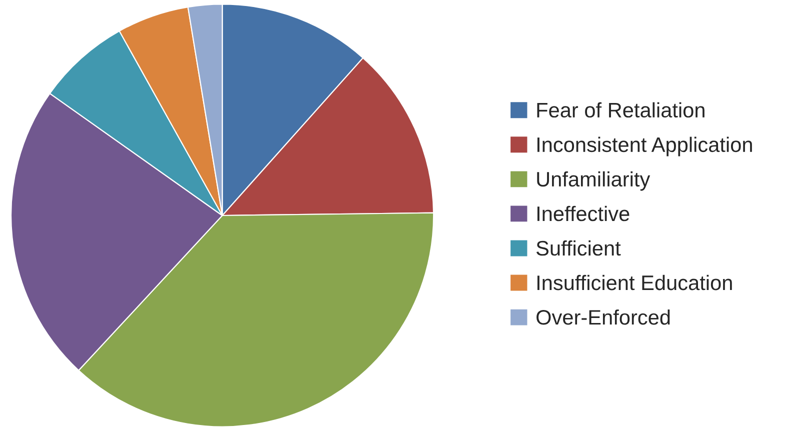  I want to click on legend-label: Sufficient, so click(578, 248).